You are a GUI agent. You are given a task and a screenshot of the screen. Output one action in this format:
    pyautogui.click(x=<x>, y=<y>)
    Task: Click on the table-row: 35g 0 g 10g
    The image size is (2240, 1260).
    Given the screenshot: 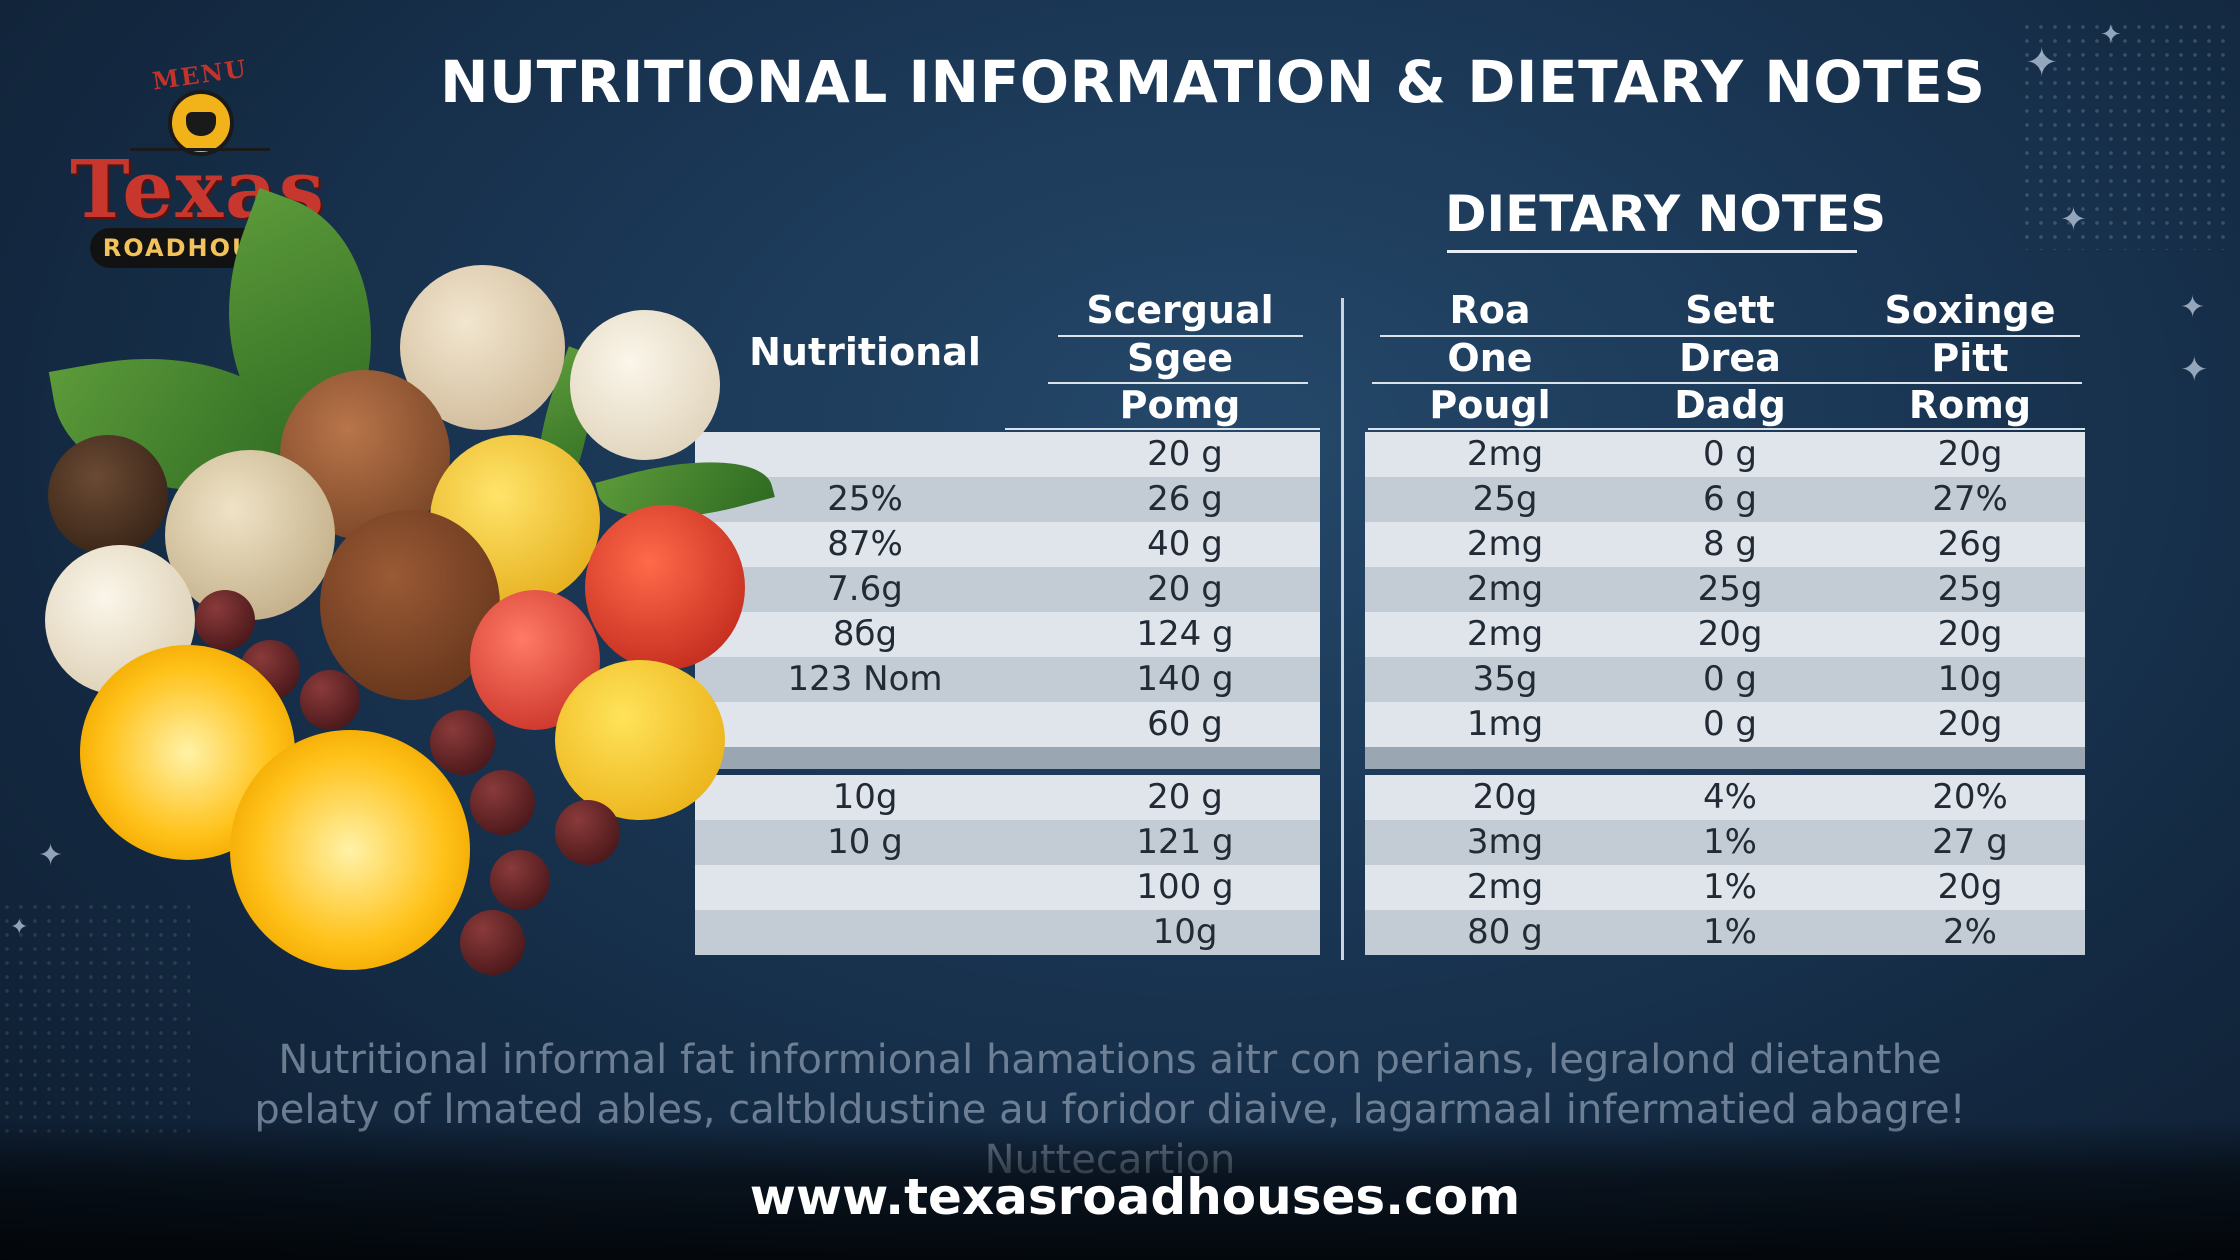 What is the action you would take?
    pyautogui.click(x=1725, y=679)
    